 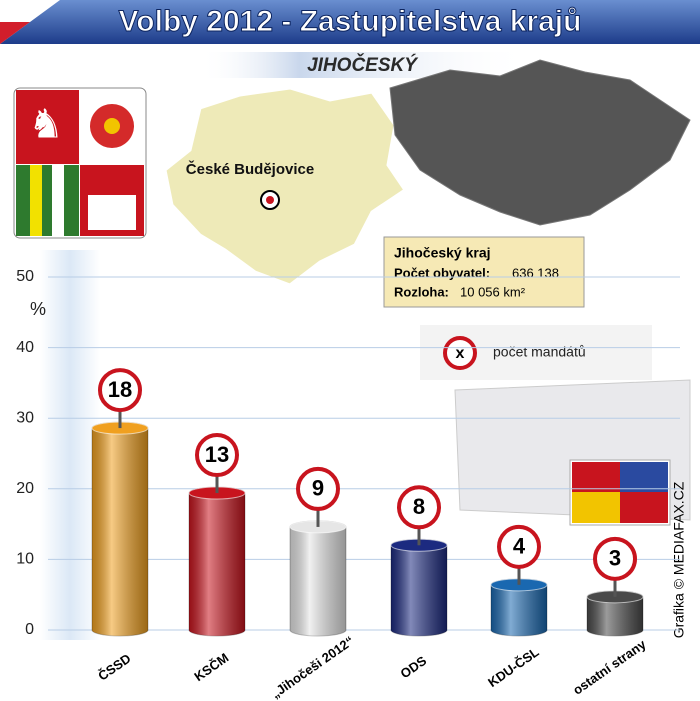 I want to click on y-axis-label: %, so click(x=38, y=309).